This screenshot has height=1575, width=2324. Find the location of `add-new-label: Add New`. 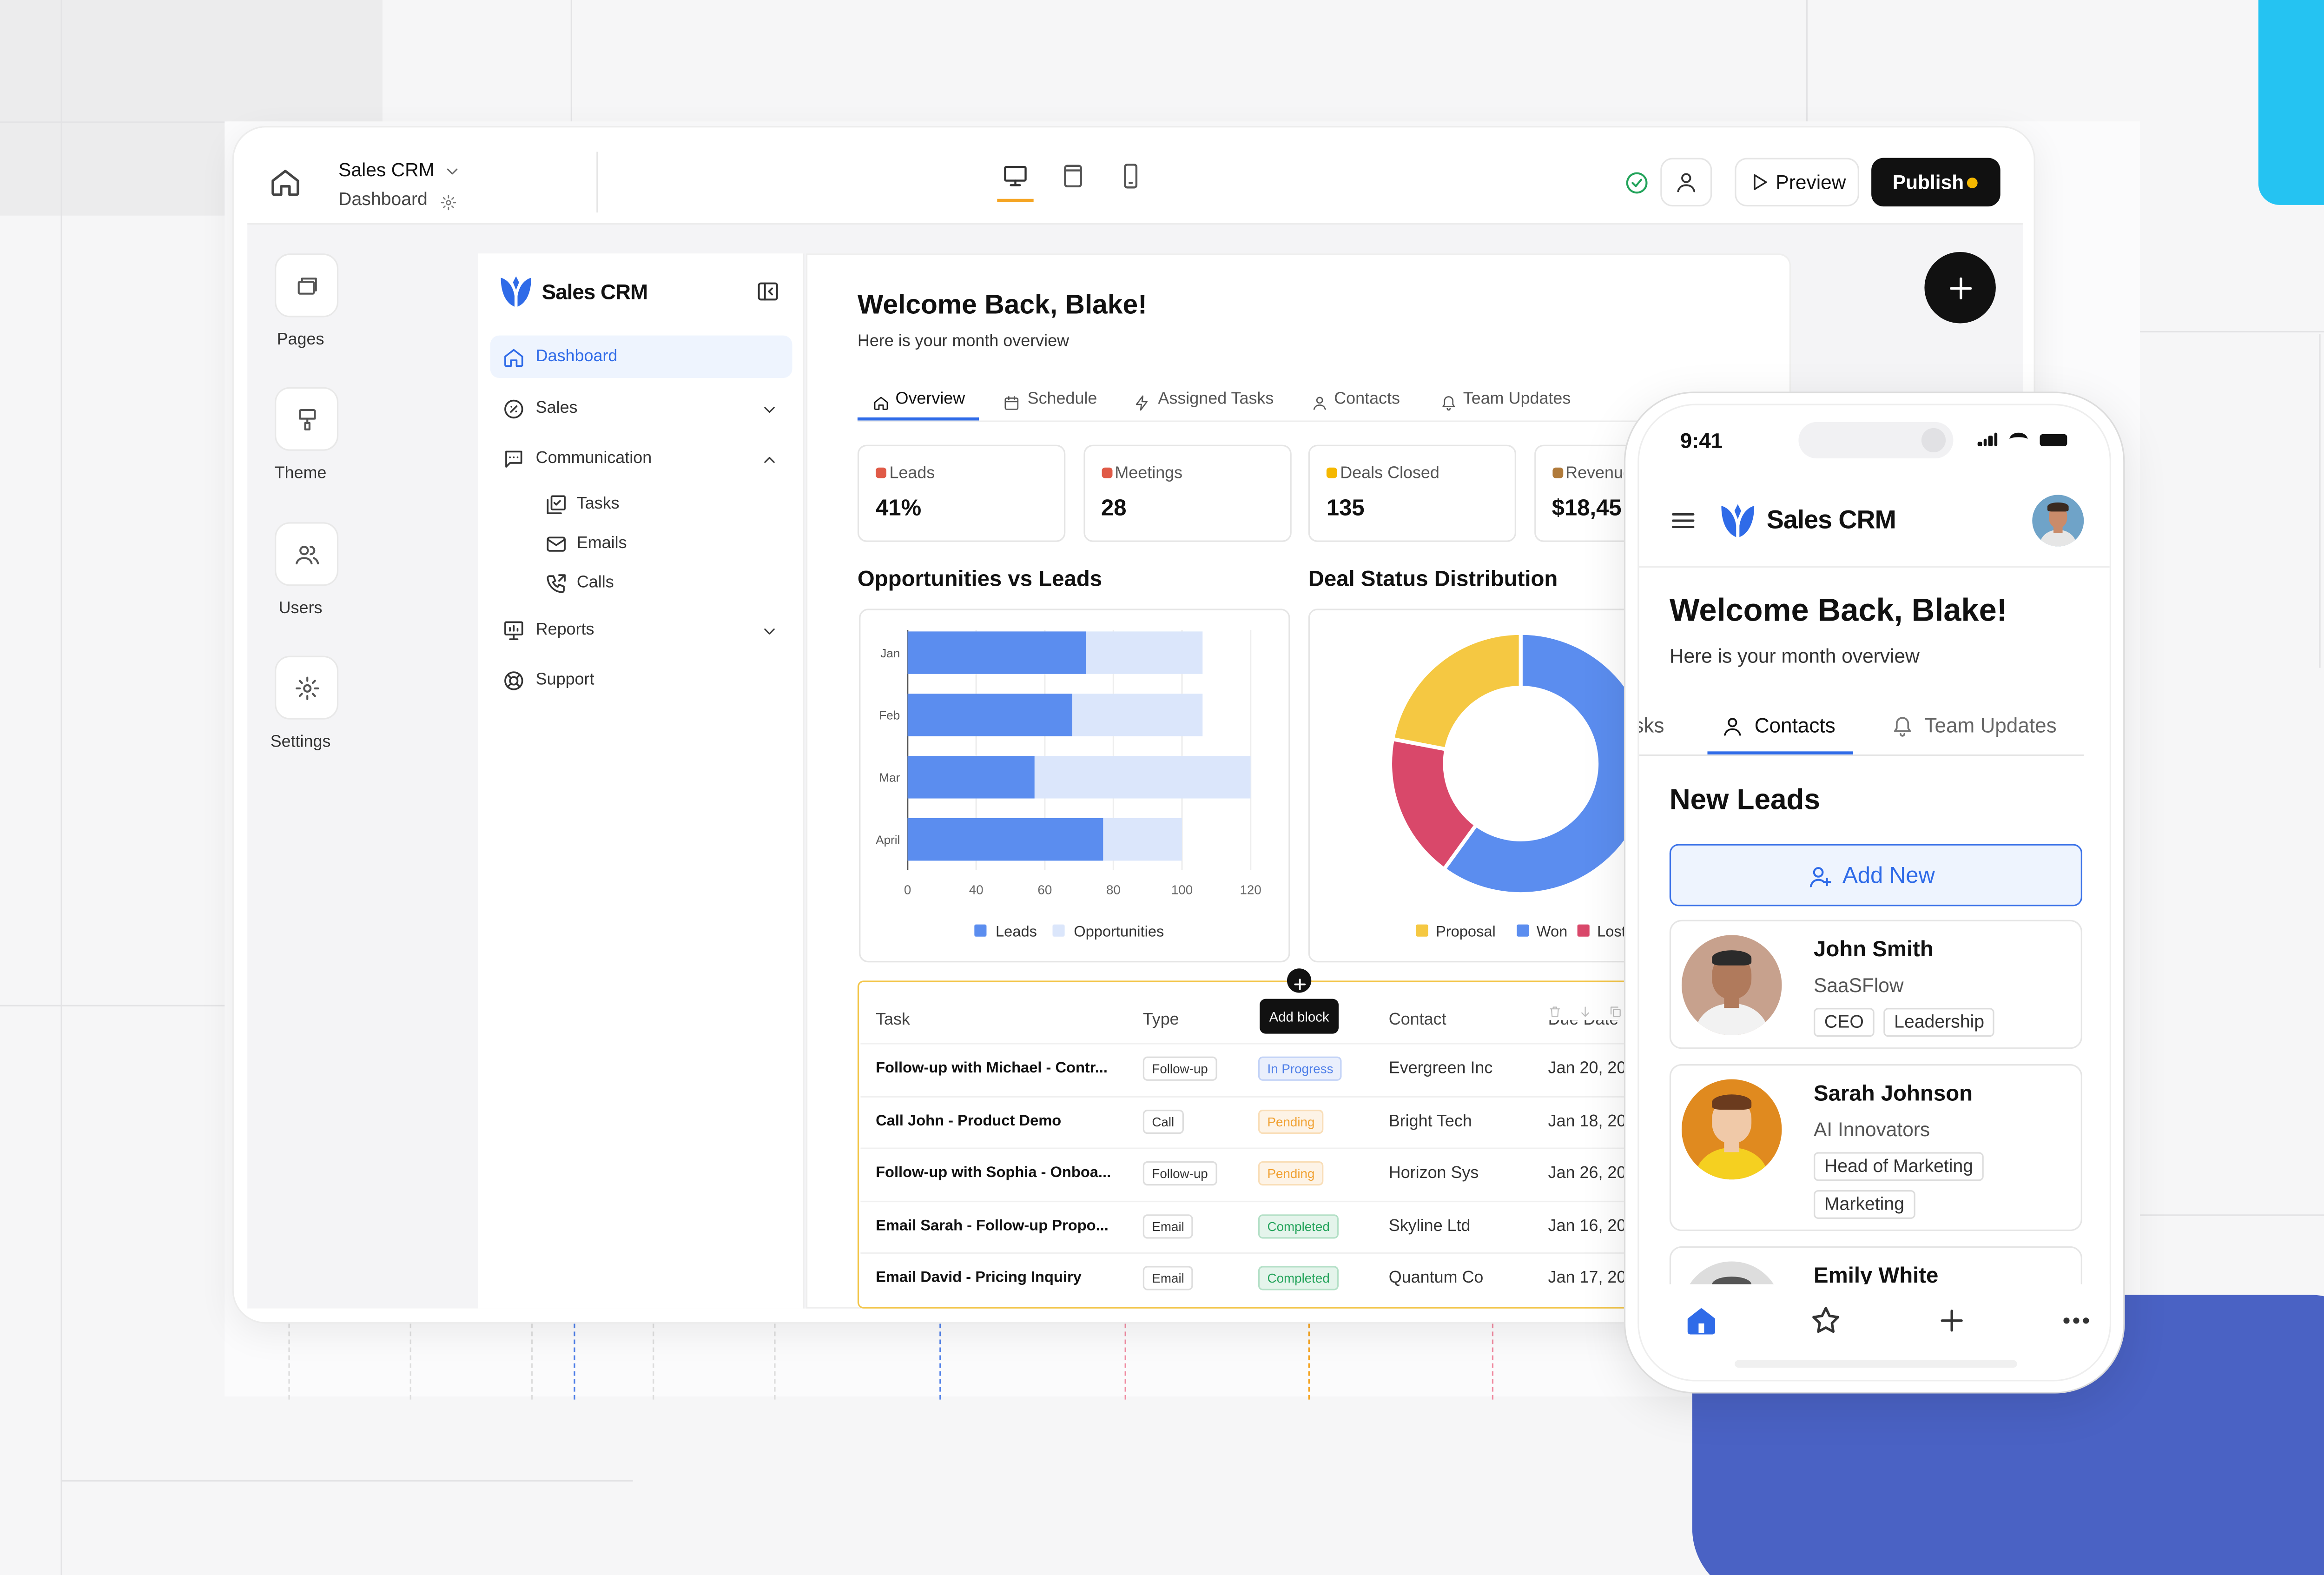

add-new-label: Add New is located at coordinates (1888, 876).